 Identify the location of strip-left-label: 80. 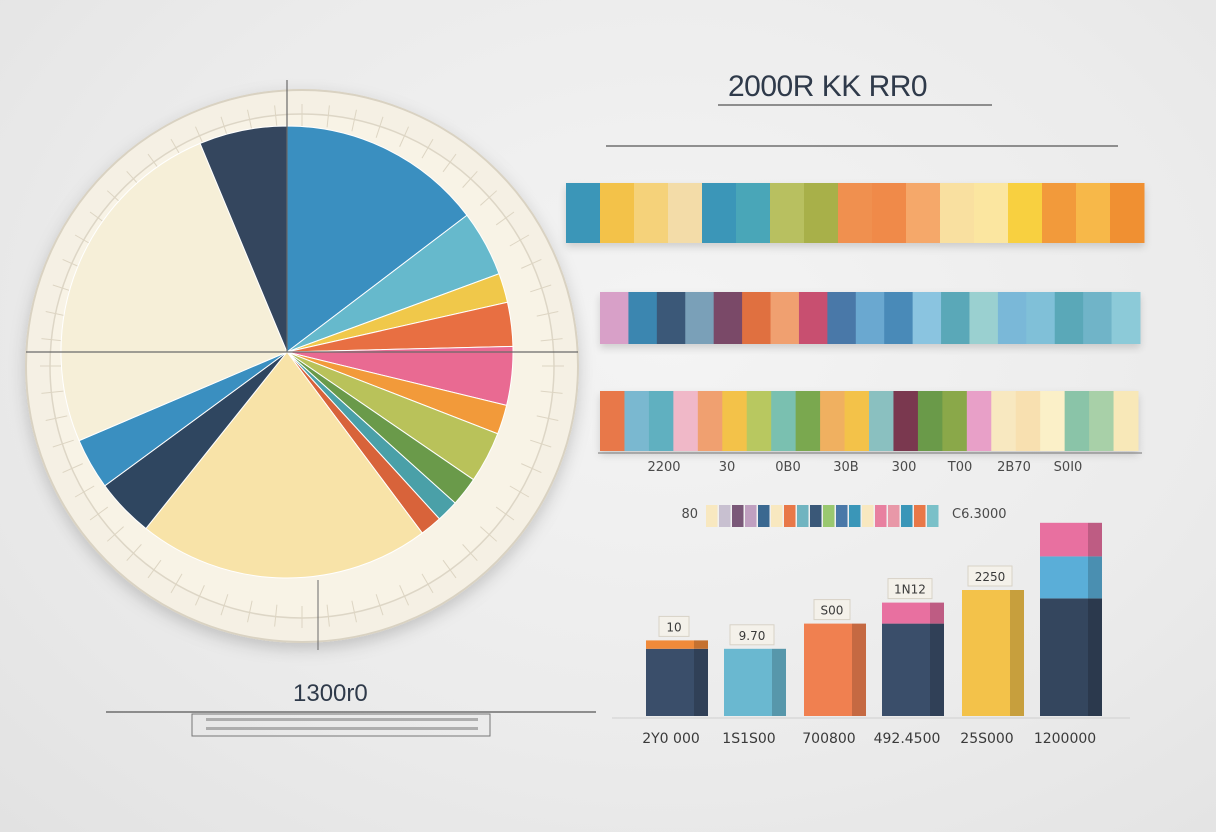
(689, 514).